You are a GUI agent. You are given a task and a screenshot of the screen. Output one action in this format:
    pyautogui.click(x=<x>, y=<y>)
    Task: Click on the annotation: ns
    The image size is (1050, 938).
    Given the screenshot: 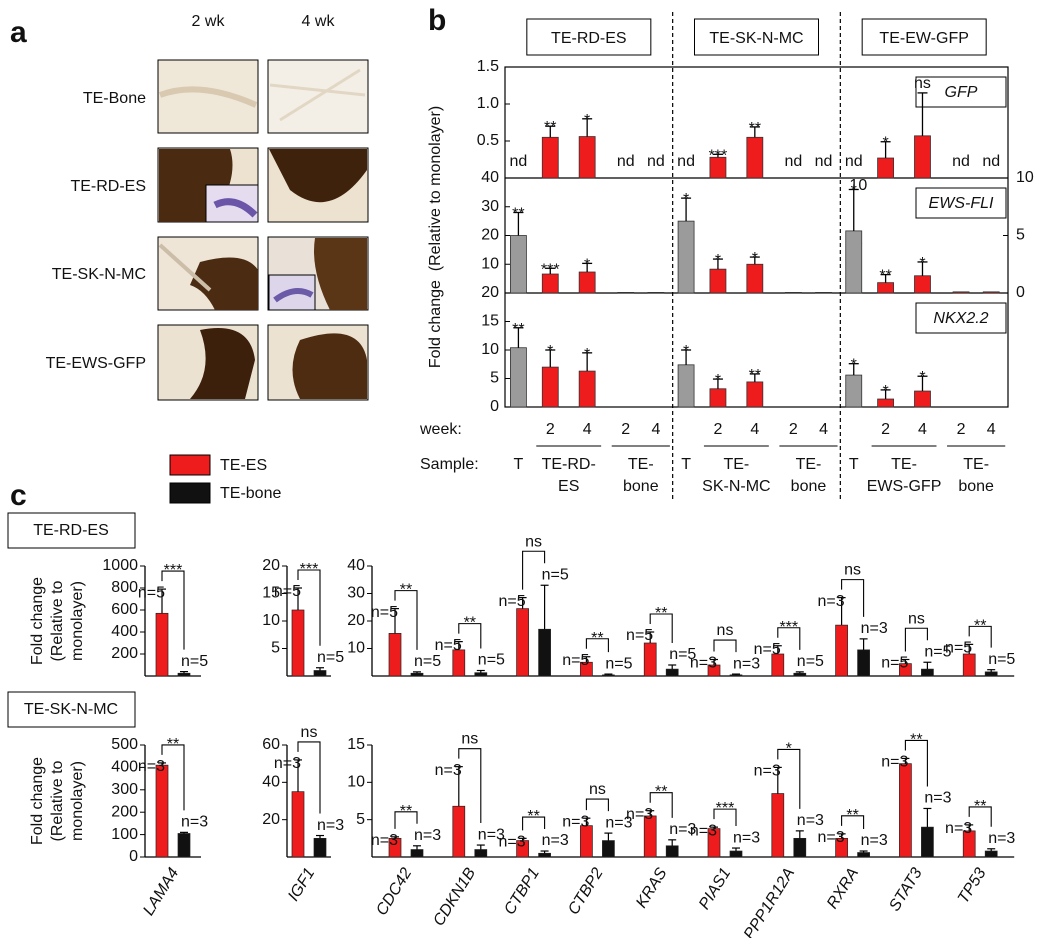 What is the action you would take?
    pyautogui.click(x=922, y=83)
    